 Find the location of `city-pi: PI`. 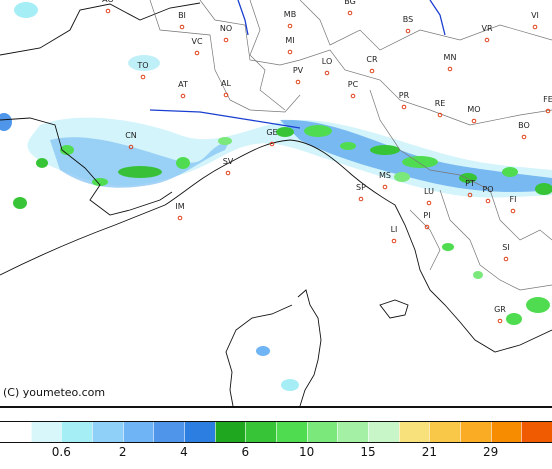

city-pi: PI is located at coordinates (426, 220).